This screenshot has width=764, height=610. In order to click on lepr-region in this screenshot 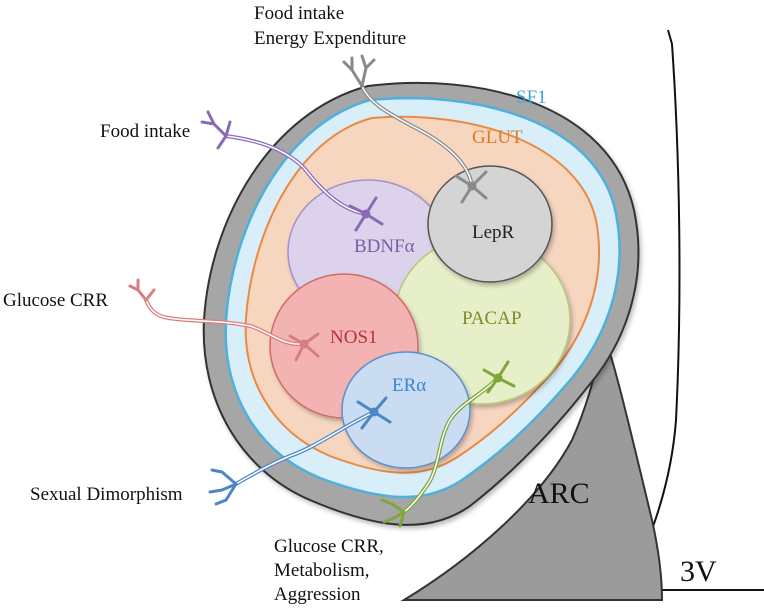, I will do `click(490, 224)`.